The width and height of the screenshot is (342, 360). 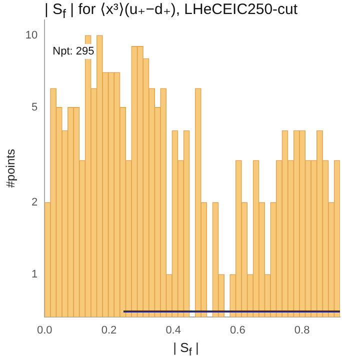 What do you see at coordinates (171, 10) in the screenshot?
I see `chart-title: | S$_{f}$ | for ⟨x³⟩(u₊−d₊), LHeCEIC250-cut` at bounding box center [171, 10].